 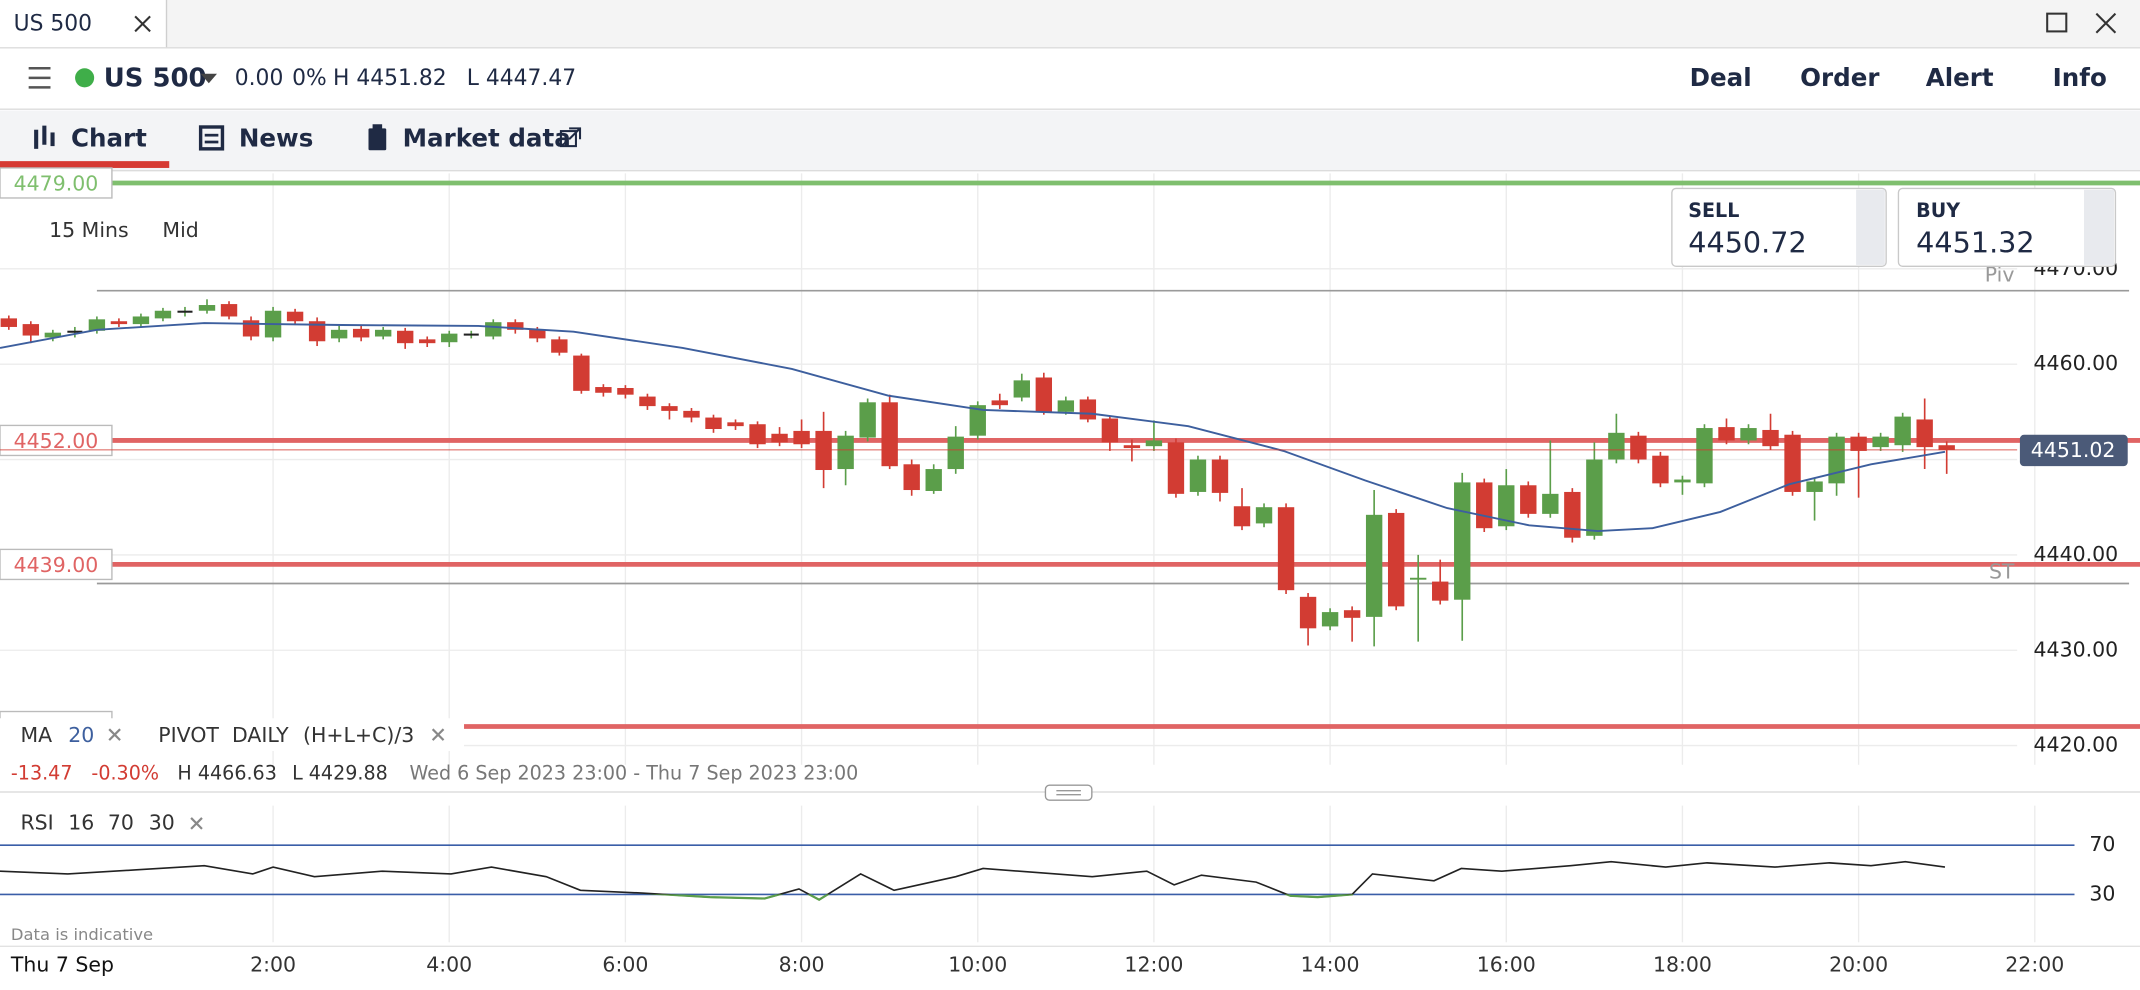 What do you see at coordinates (162, 822) in the screenshot?
I see `rsi-lower: 30` at bounding box center [162, 822].